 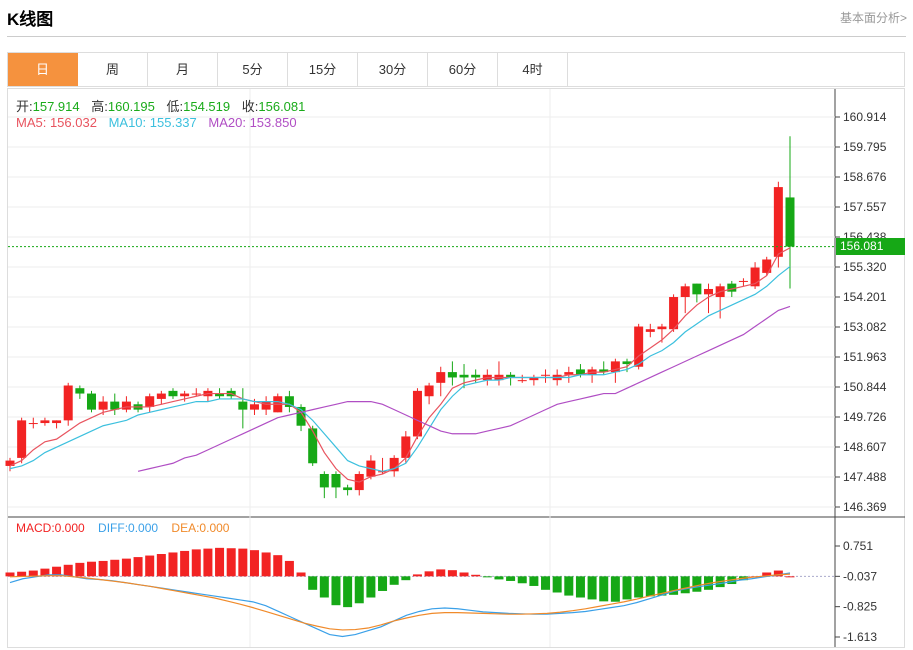 I want to click on macd-value: MACD:0.000, so click(x=50, y=528).